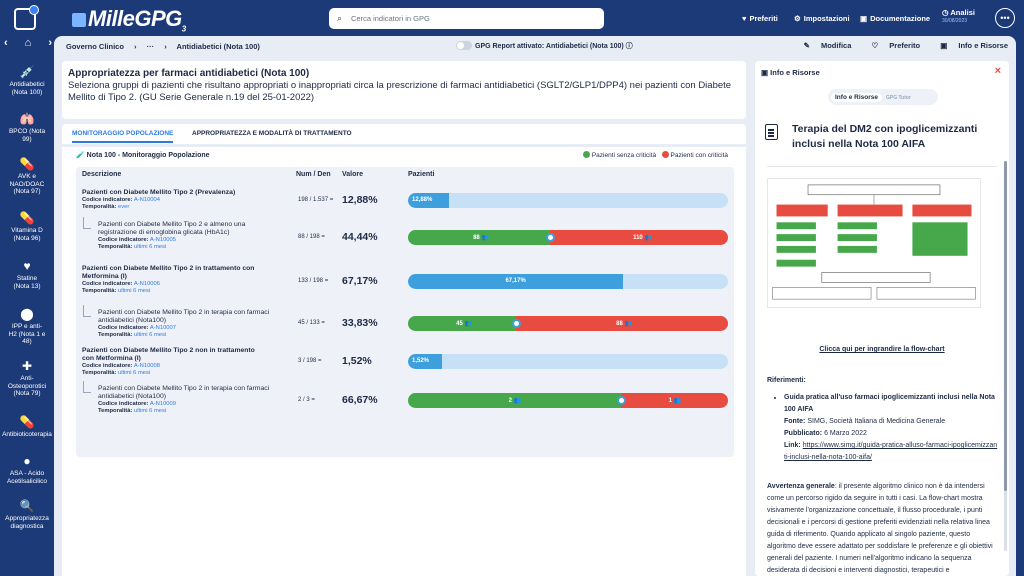 The image size is (1024, 576). Describe the element at coordinates (360, 400) in the screenshot. I see `row-value: 66,67%` at that location.